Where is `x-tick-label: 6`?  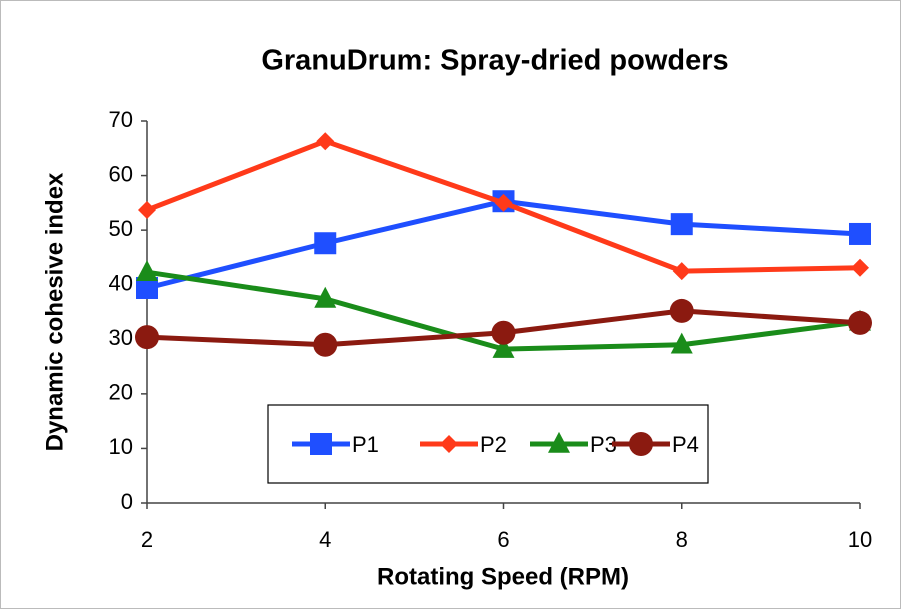
x-tick-label: 6 is located at coordinates (503, 539).